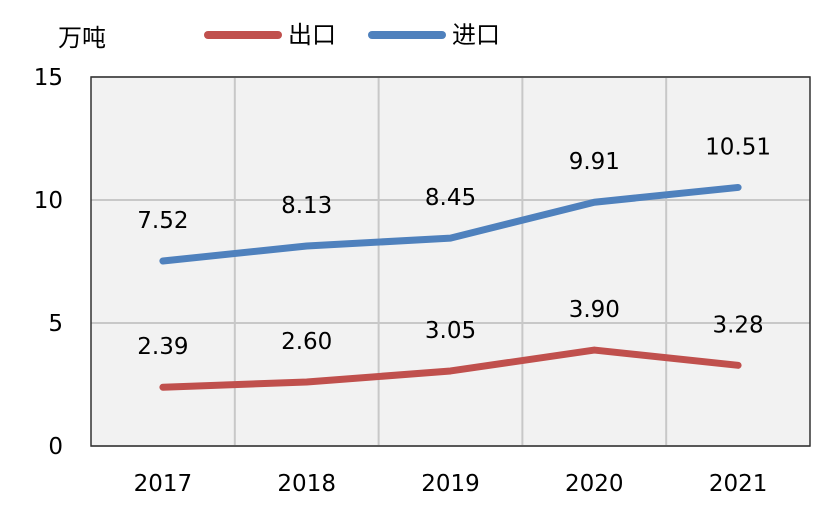 The image size is (830, 510). What do you see at coordinates (48, 201) in the screenshot?
I see `y-tick-label: 10` at bounding box center [48, 201].